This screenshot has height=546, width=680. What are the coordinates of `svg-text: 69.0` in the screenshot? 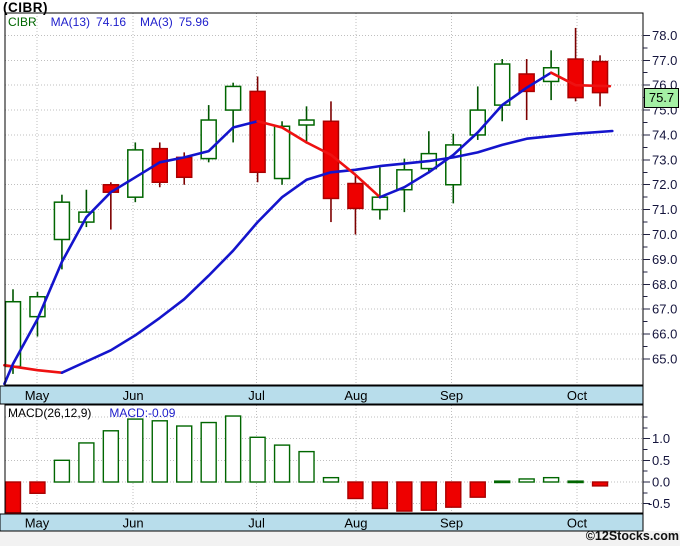 It's located at (664, 259).